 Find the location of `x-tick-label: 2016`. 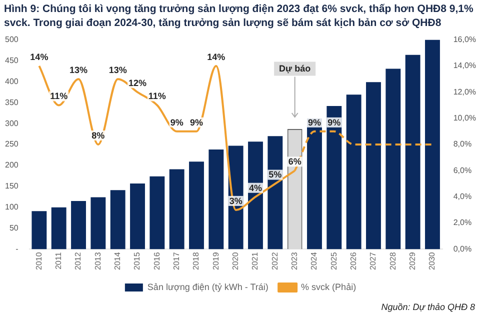

x-tick-label: 2016 is located at coordinates (157, 261).